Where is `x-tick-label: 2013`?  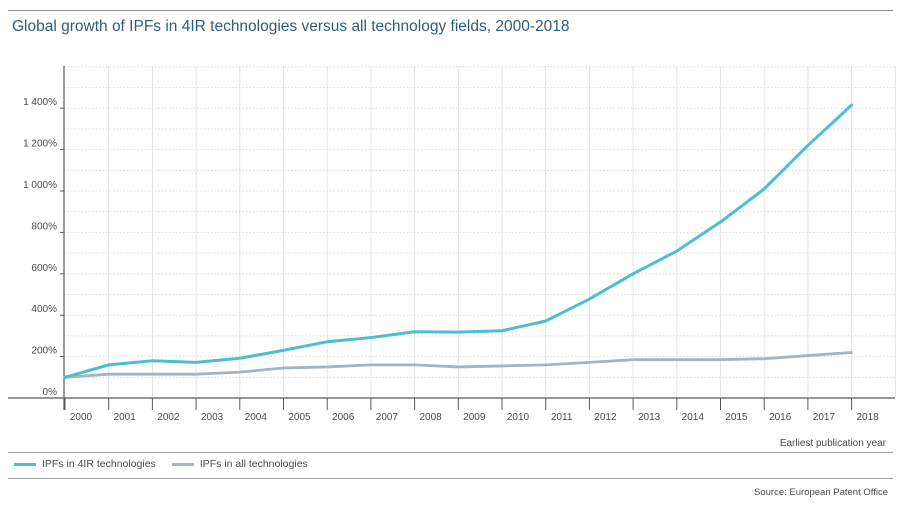
x-tick-label: 2013 is located at coordinates (649, 417).